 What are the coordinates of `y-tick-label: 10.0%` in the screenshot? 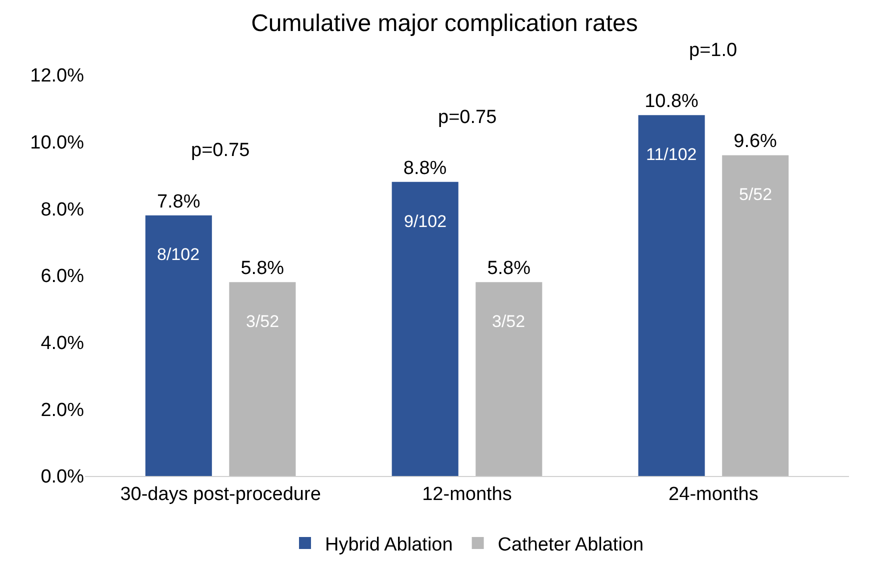 It's located at (57, 143).